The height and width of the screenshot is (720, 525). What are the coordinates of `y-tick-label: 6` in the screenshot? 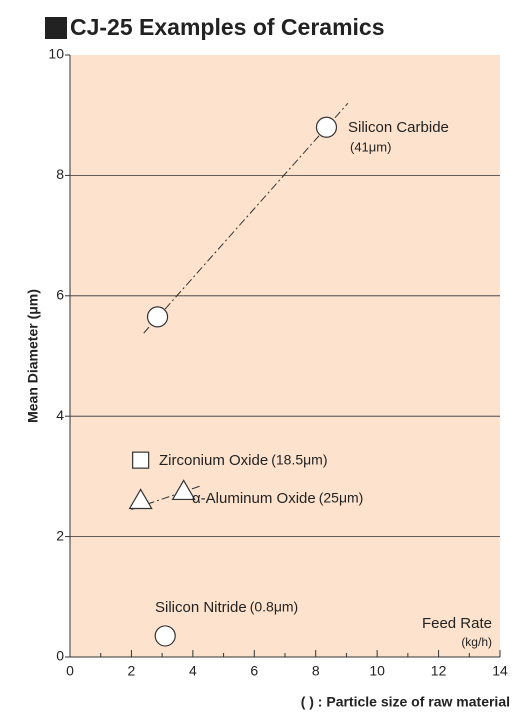 It's located at (60, 295).